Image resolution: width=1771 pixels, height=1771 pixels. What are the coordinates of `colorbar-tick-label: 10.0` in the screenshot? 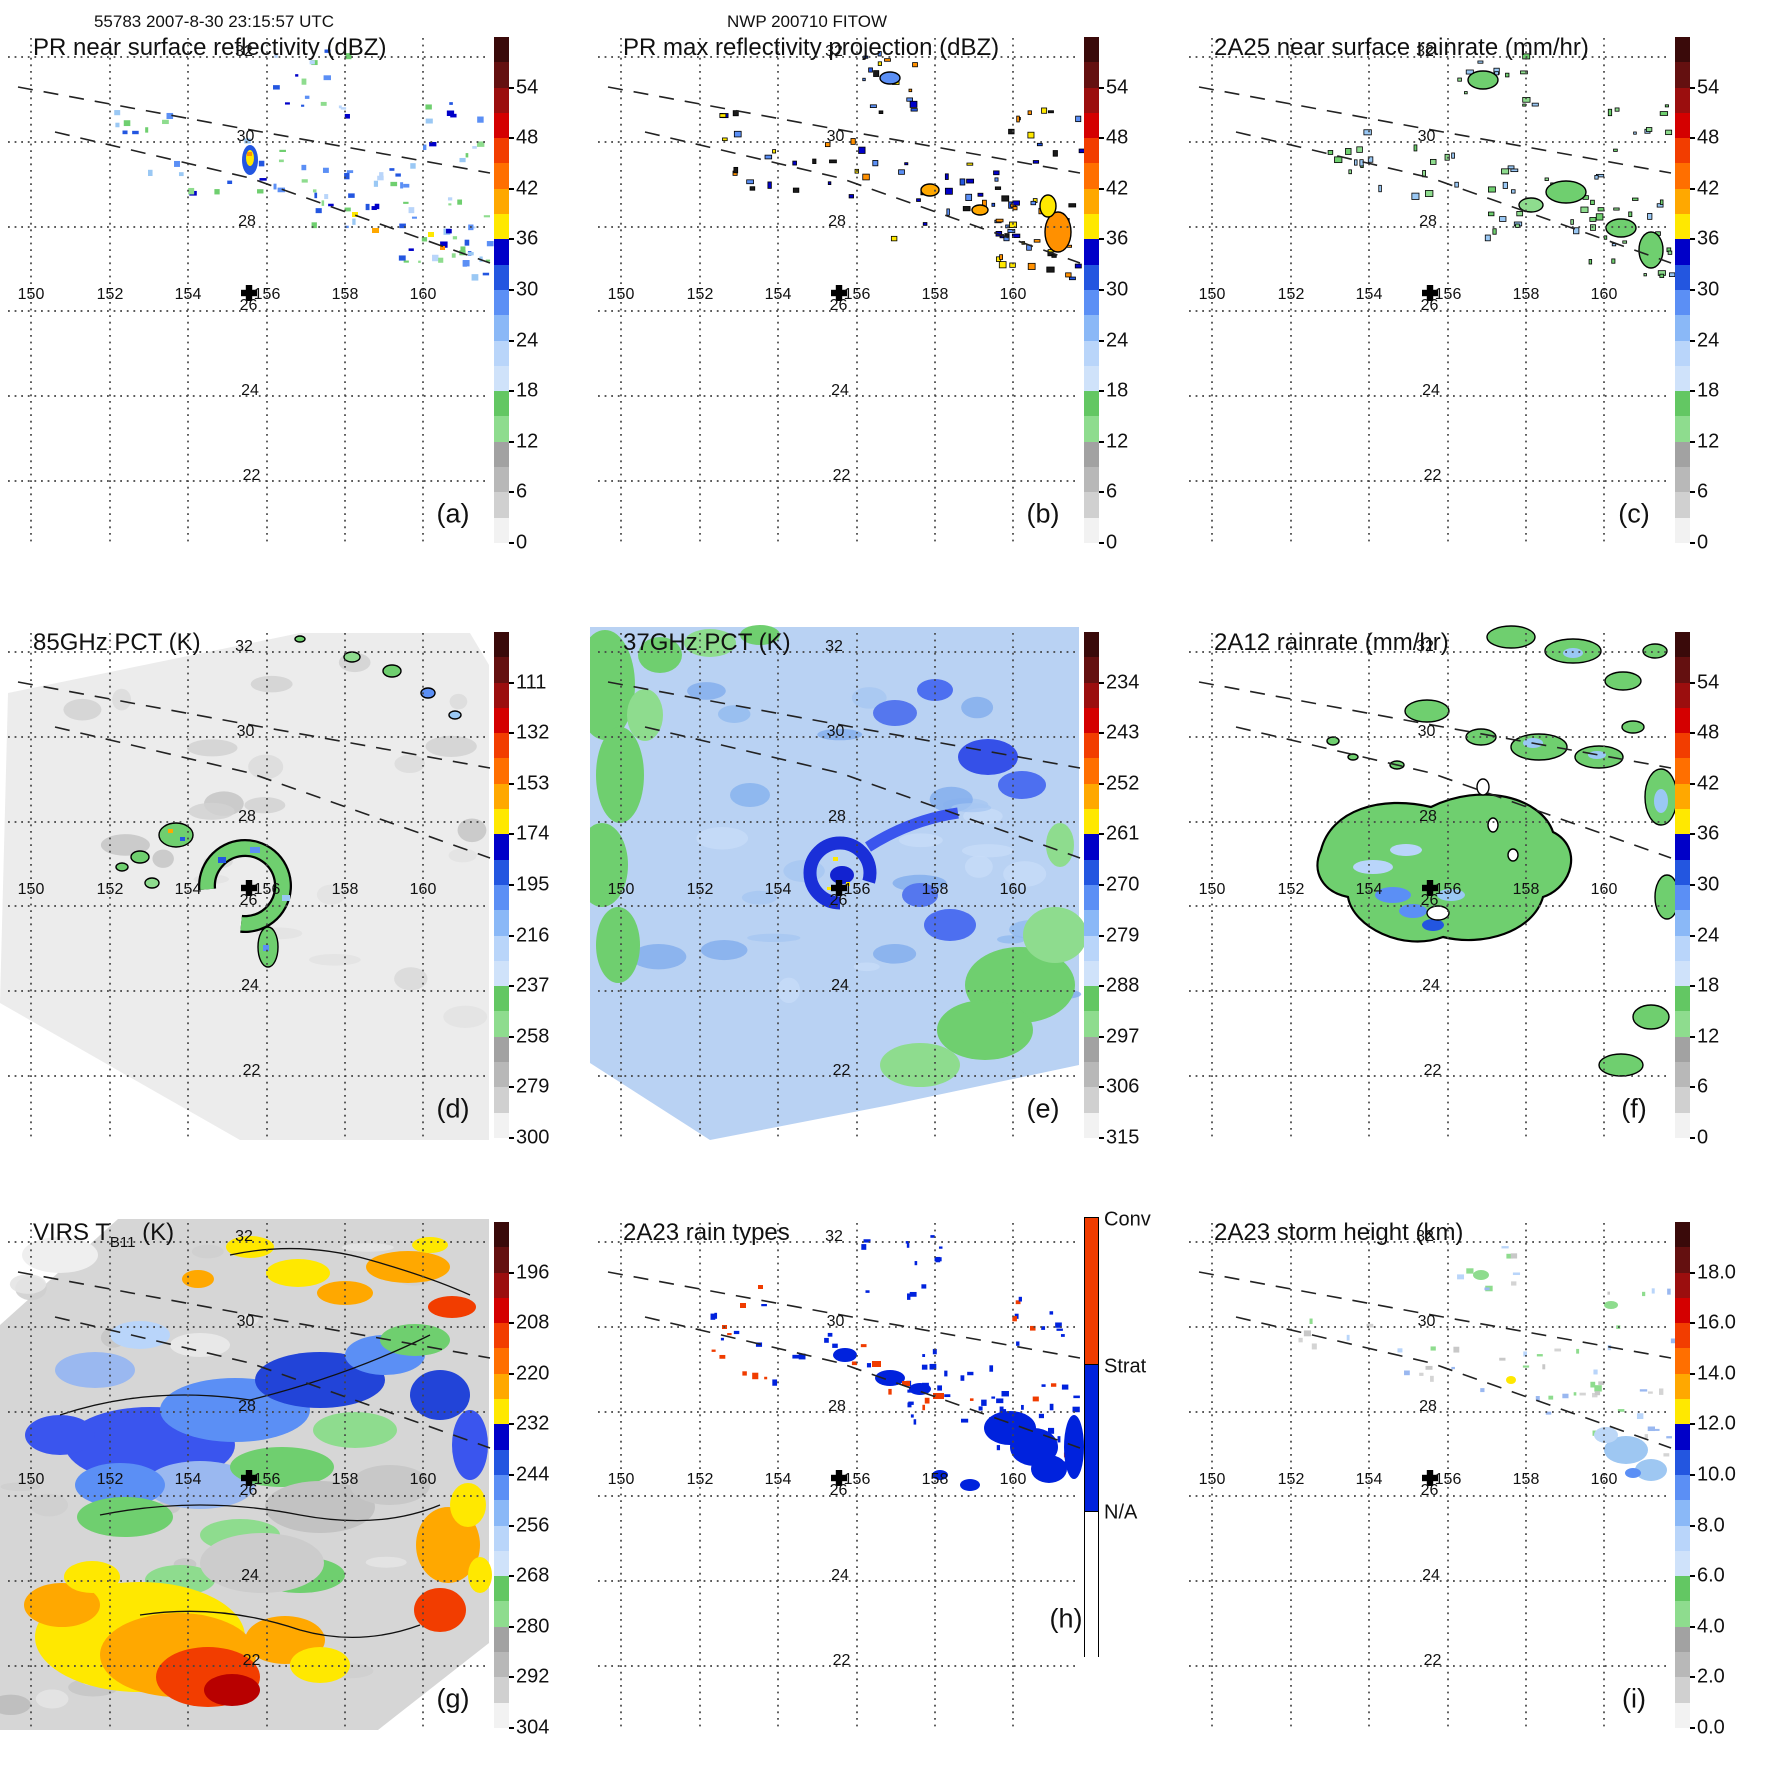 It's located at (1716, 1474).